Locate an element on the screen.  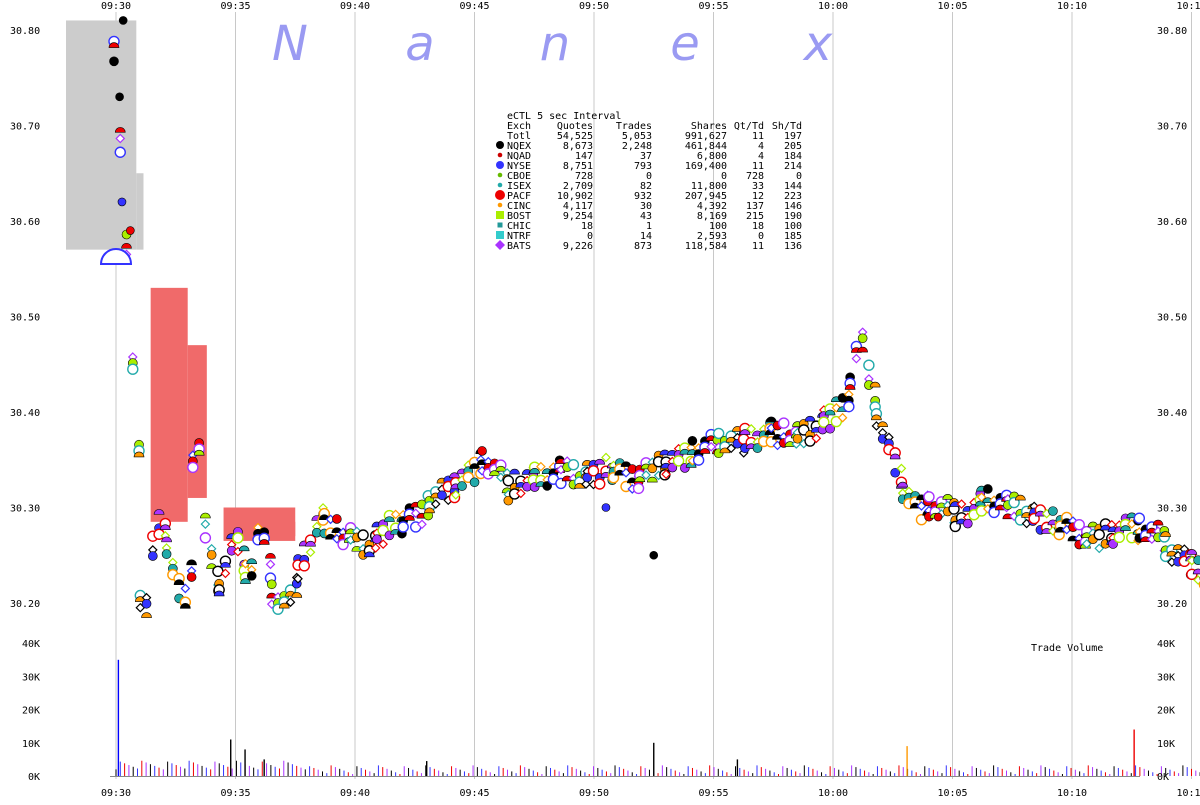
time-tick-label-top: 09:55 is located at coordinates (713, 6).